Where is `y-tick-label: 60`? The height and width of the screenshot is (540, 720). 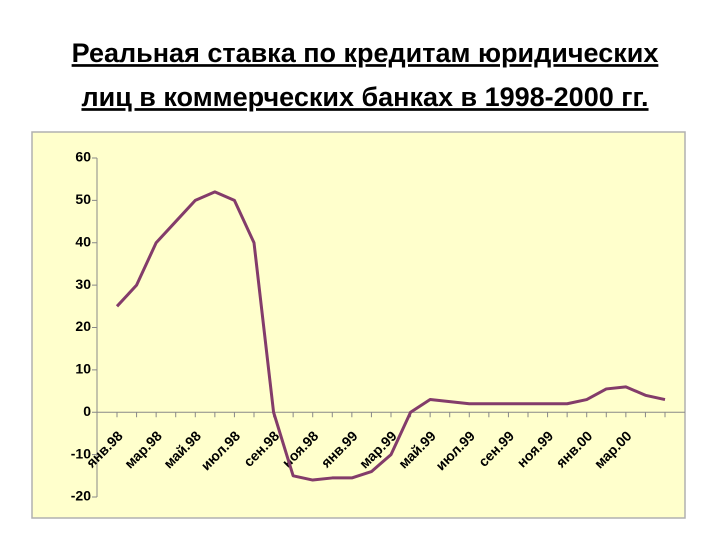 y-tick-label: 60 is located at coordinates (83, 157).